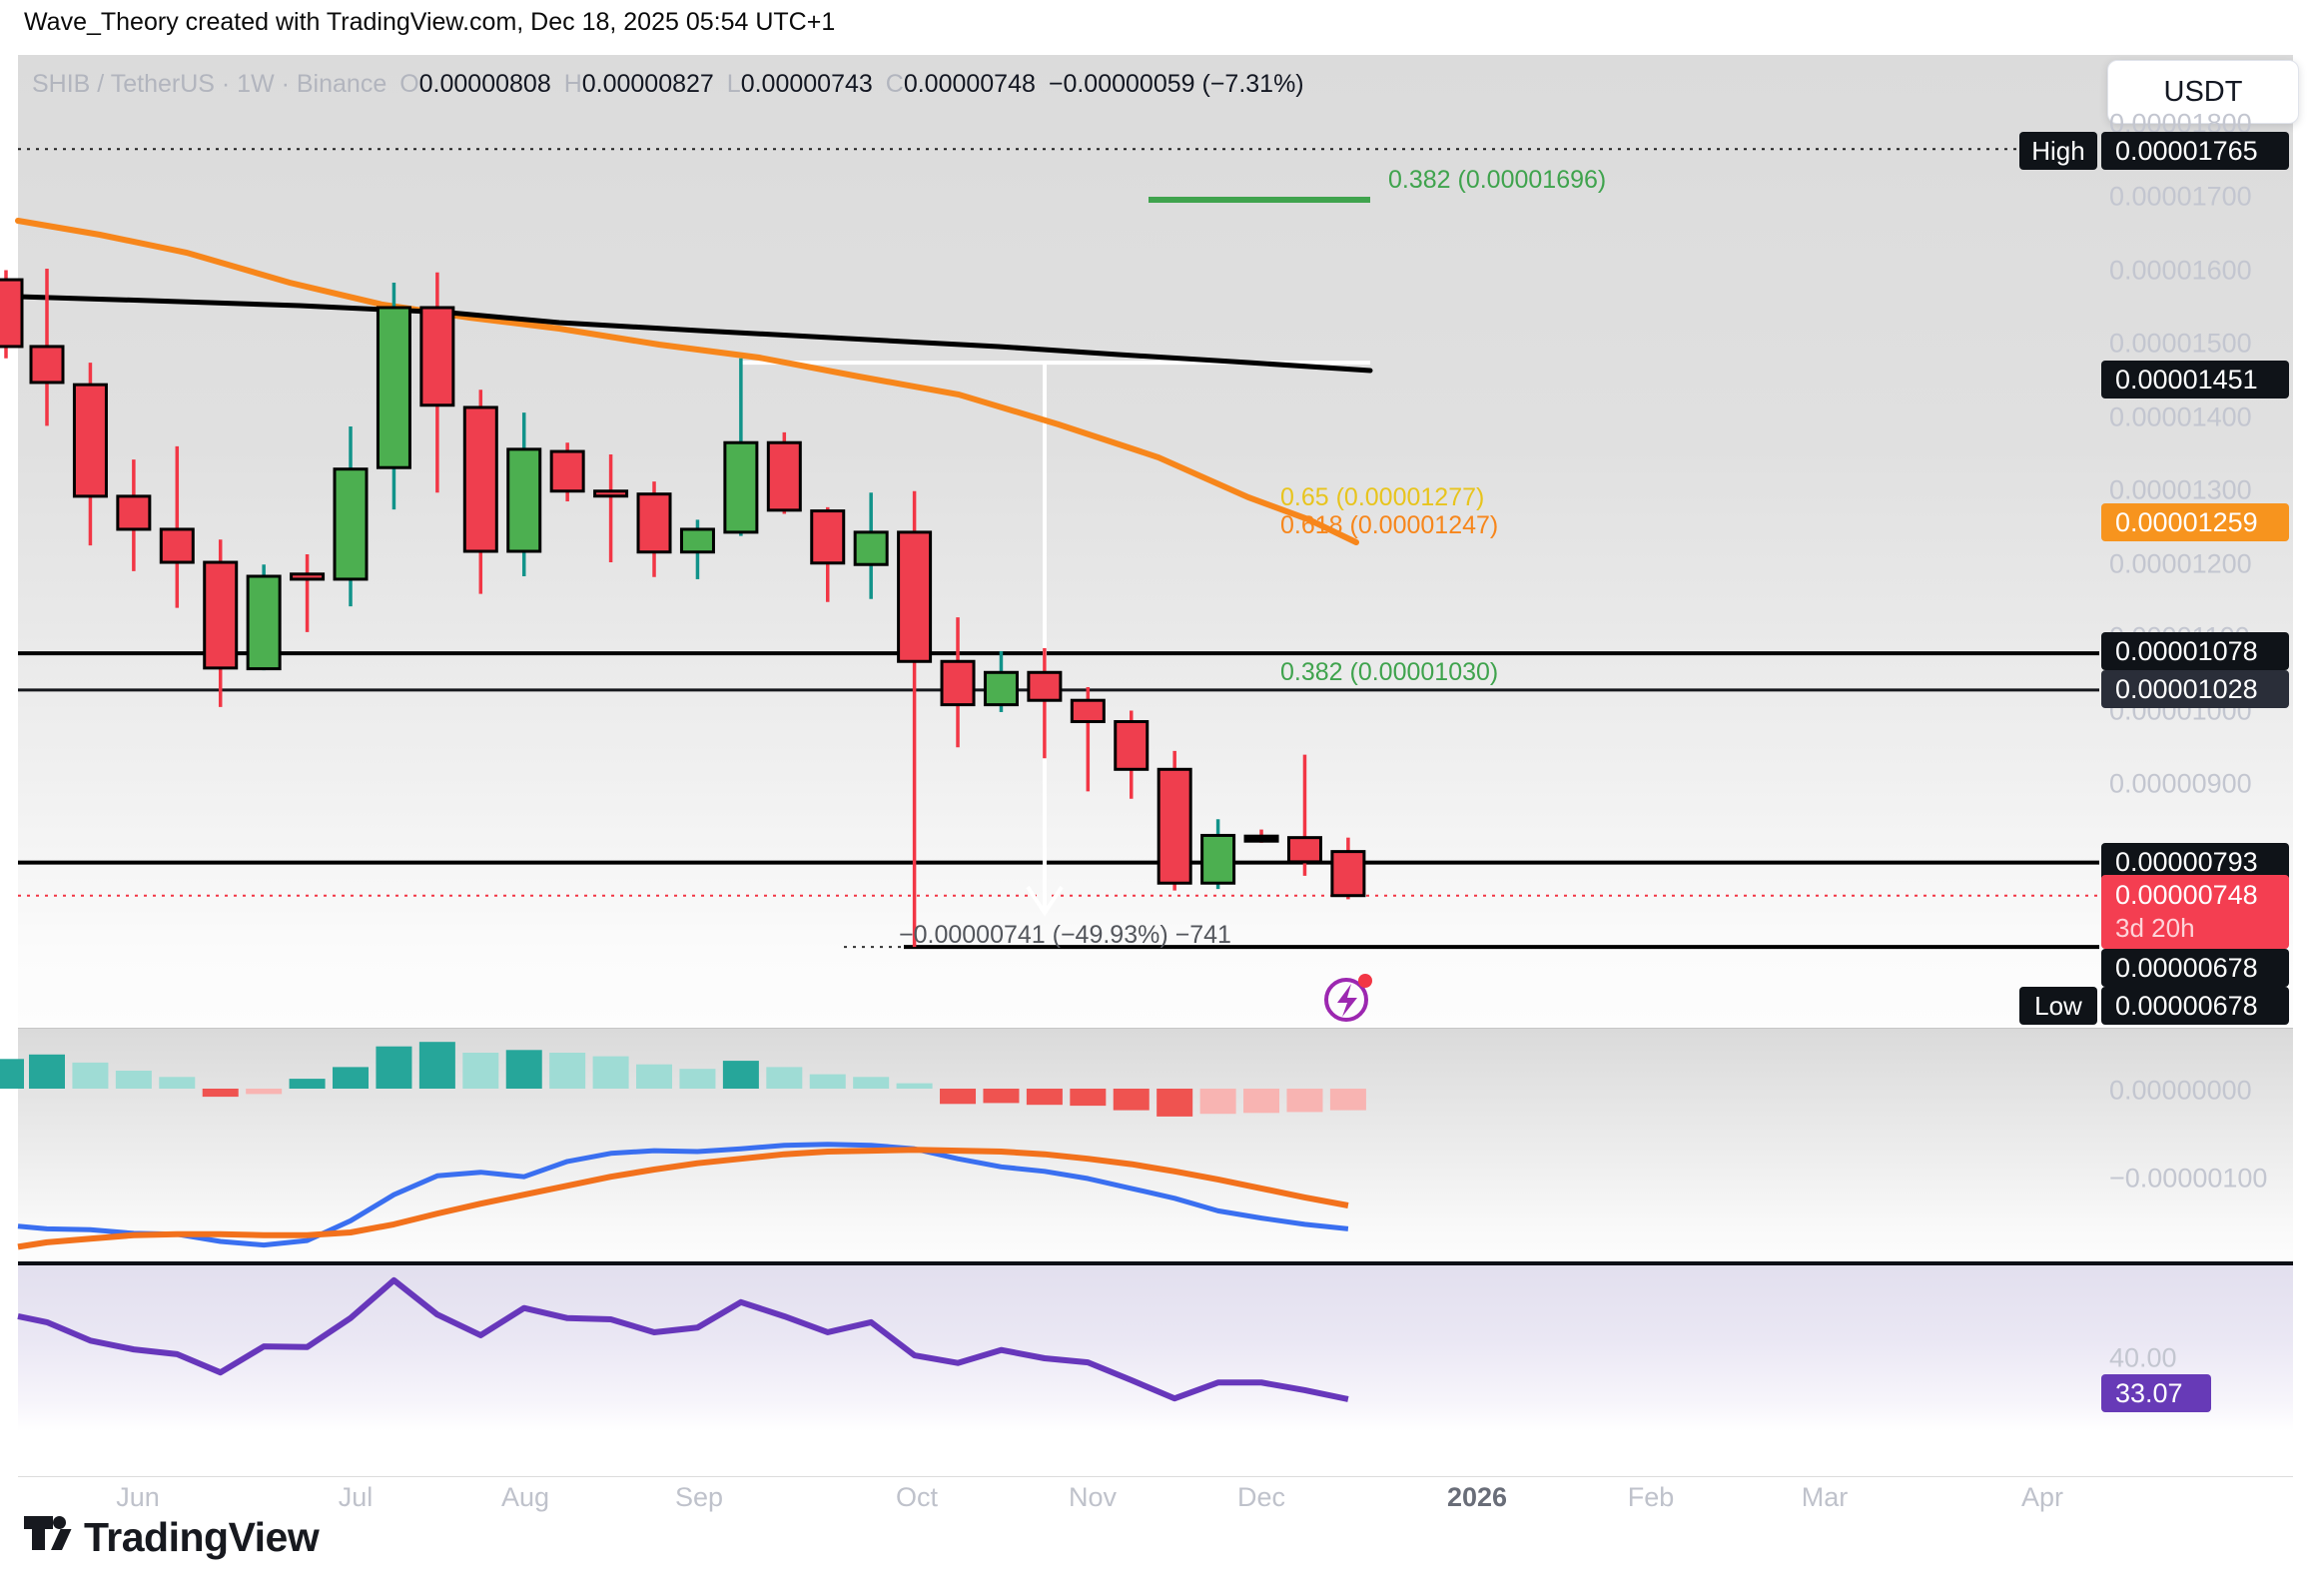  I want to click on low-label: L, so click(733, 84).